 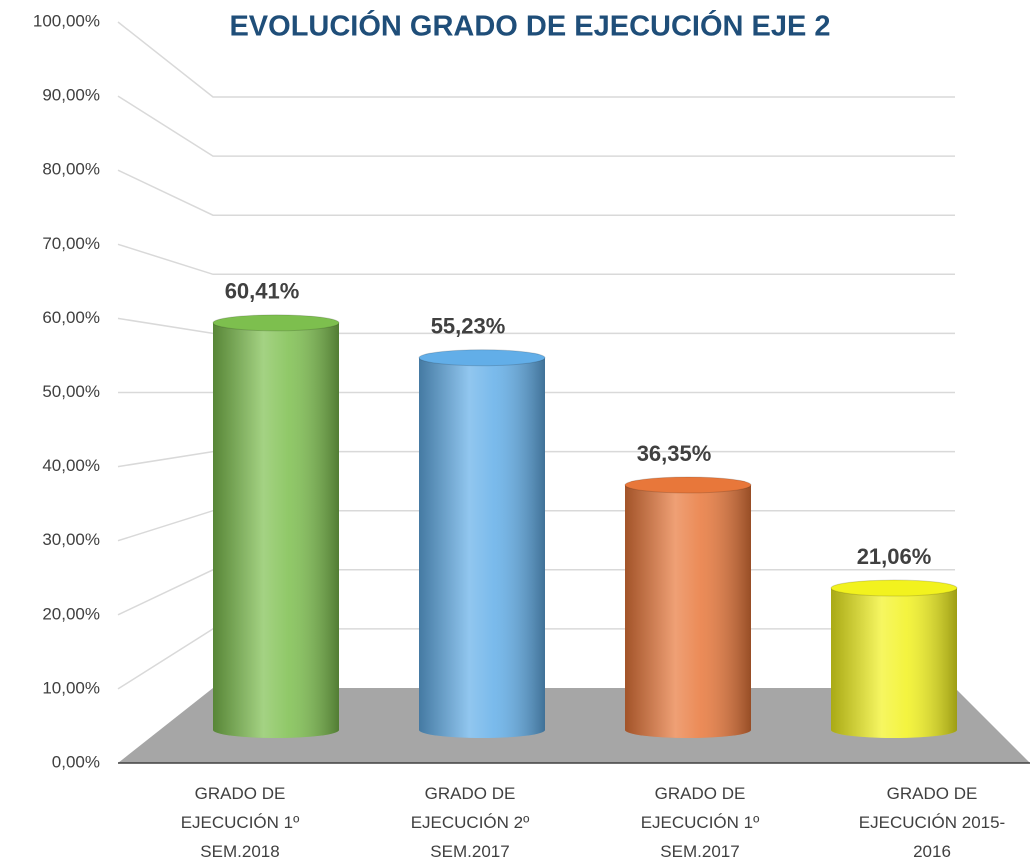 I want to click on data-label: 60,41%, so click(x=262, y=291).